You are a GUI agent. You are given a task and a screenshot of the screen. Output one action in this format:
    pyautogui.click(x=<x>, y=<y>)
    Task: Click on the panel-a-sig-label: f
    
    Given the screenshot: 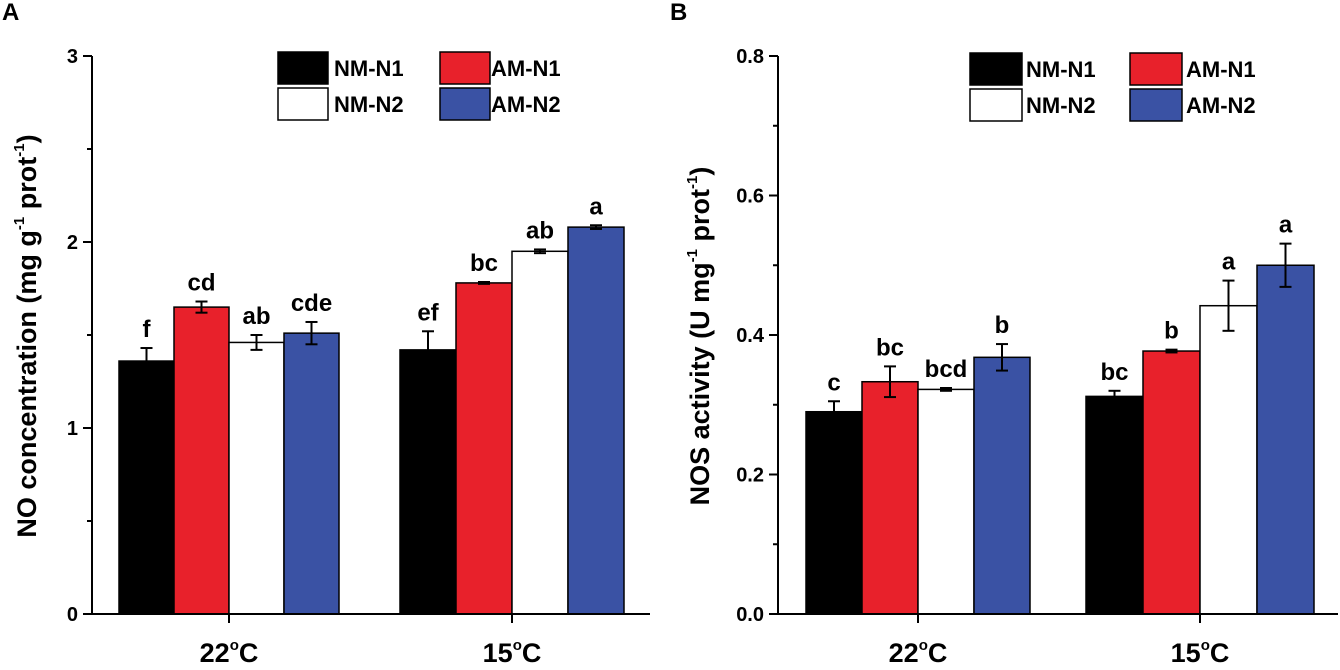 What is the action you would take?
    pyautogui.click(x=147, y=329)
    